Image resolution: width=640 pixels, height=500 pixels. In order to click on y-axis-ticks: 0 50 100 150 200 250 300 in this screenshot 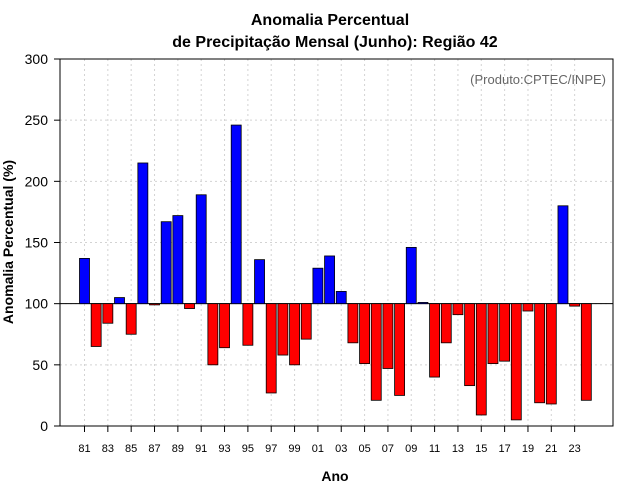, I will do `click(42, 242)`.